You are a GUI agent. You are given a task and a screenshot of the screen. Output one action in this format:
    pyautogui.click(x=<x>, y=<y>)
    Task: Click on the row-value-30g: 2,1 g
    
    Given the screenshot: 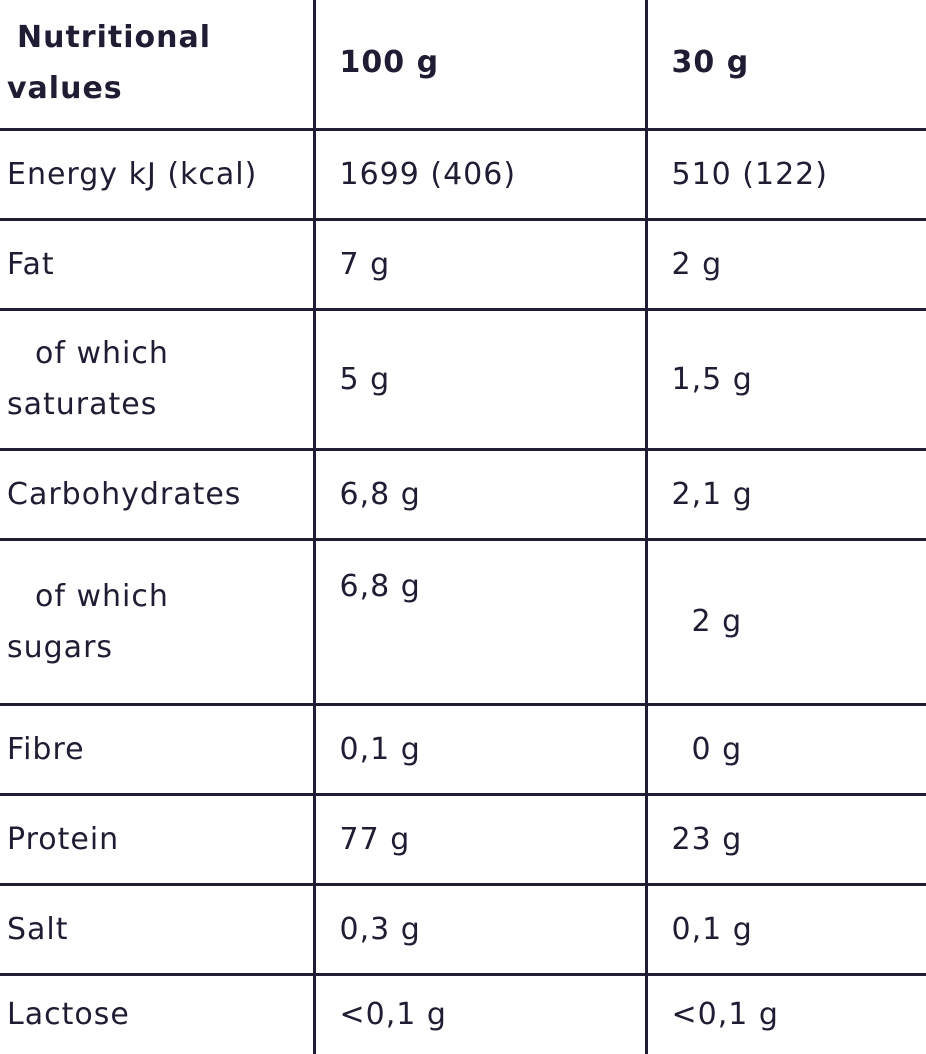 What is the action you would take?
    pyautogui.click(x=785, y=494)
    